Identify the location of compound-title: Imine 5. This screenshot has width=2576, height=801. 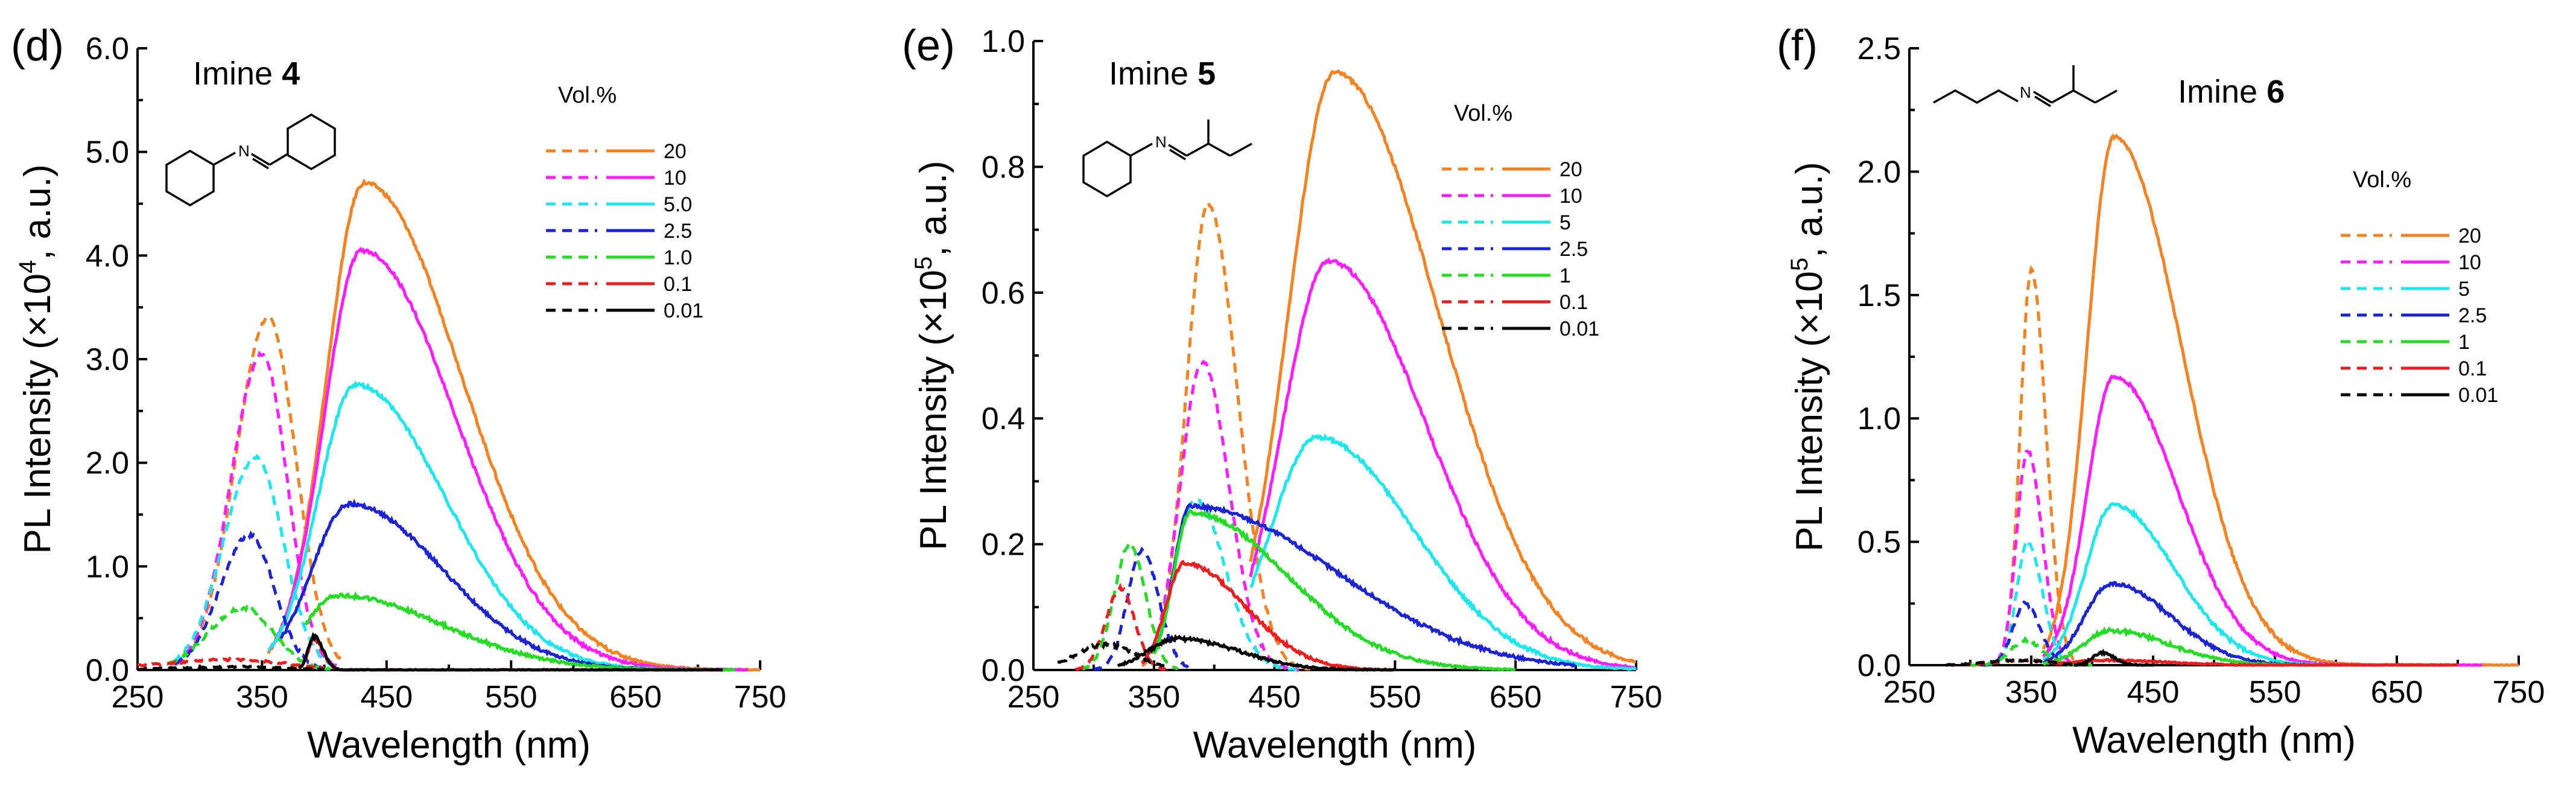
(1162, 74).